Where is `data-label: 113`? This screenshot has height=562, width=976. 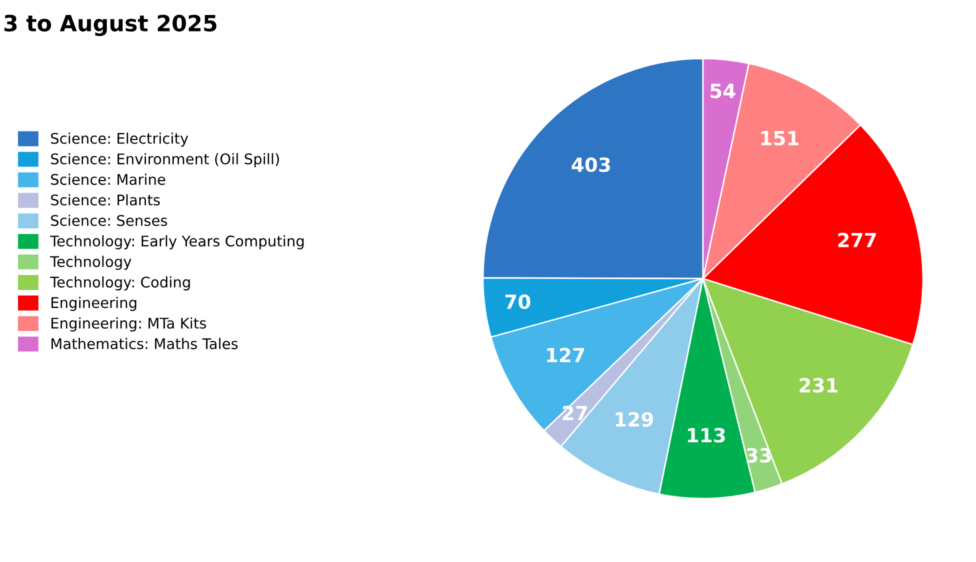 data-label: 113 is located at coordinates (706, 435).